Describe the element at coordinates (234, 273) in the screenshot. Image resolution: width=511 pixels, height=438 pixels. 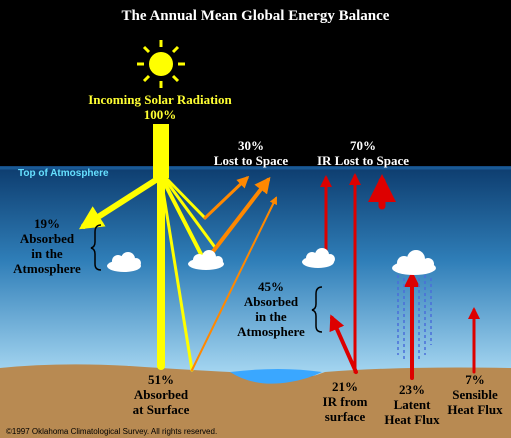
I see `reflected-rays` at that location.